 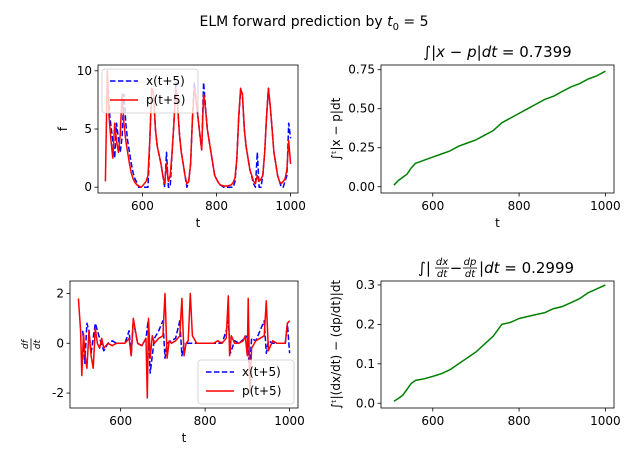 What do you see at coordinates (361, 70) in the screenshot?
I see `y-tick-label: 0.75` at bounding box center [361, 70].